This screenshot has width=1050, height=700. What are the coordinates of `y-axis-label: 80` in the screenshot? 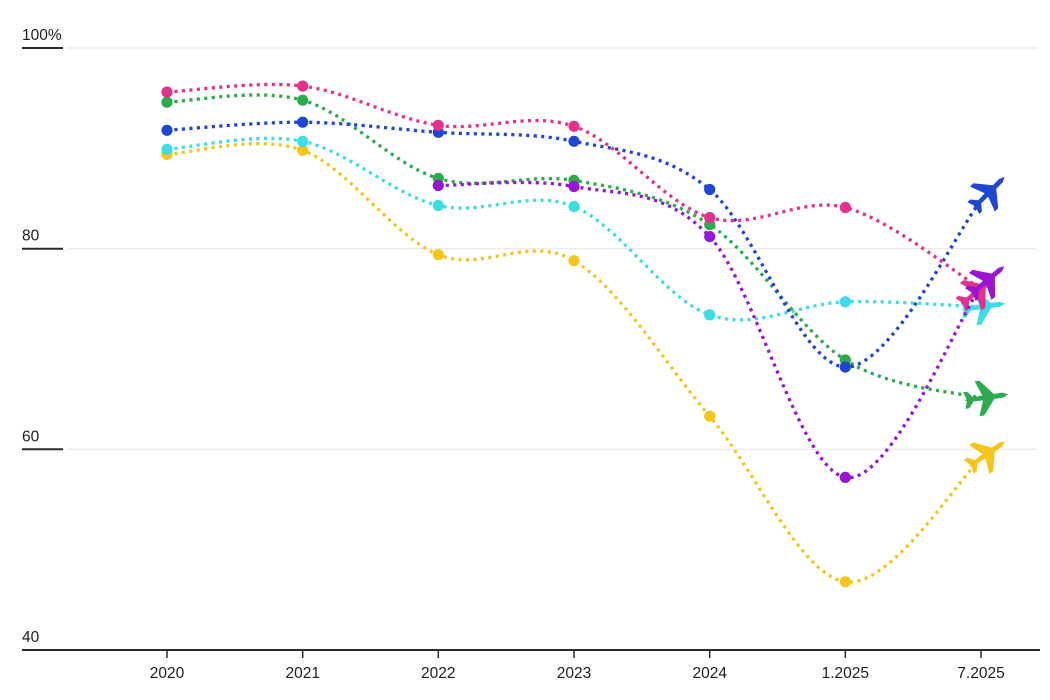 It's located at (31, 236).